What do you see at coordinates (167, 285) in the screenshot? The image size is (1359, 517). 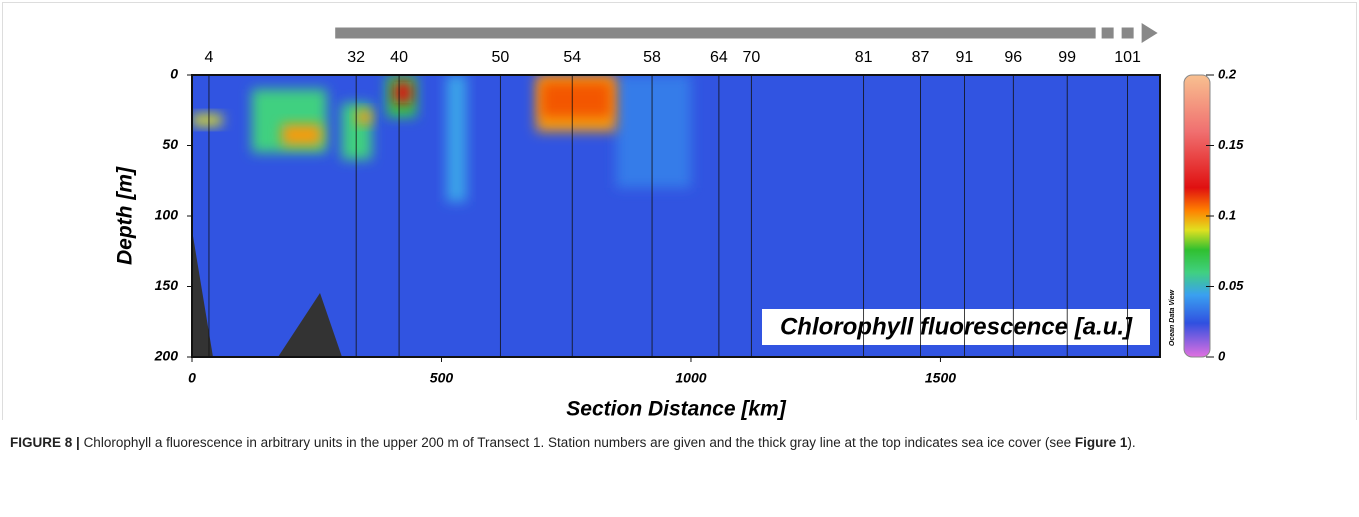 I see `y-tick-label: 150` at bounding box center [167, 285].